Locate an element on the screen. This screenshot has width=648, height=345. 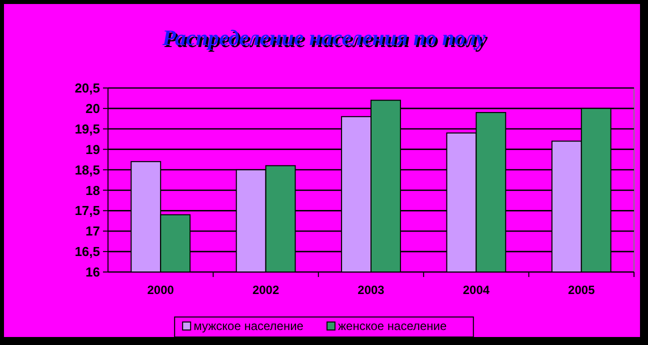
y-tick-label: 19 is located at coordinates (93, 149).